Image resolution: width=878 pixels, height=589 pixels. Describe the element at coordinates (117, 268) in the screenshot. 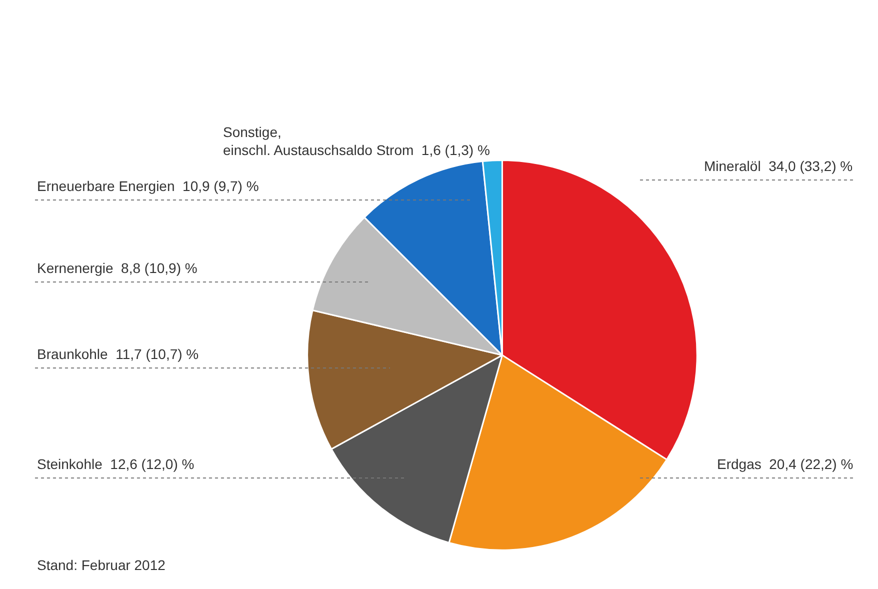

I see `slice-label: Kernenergie 8,8 (10,9) %` at that location.